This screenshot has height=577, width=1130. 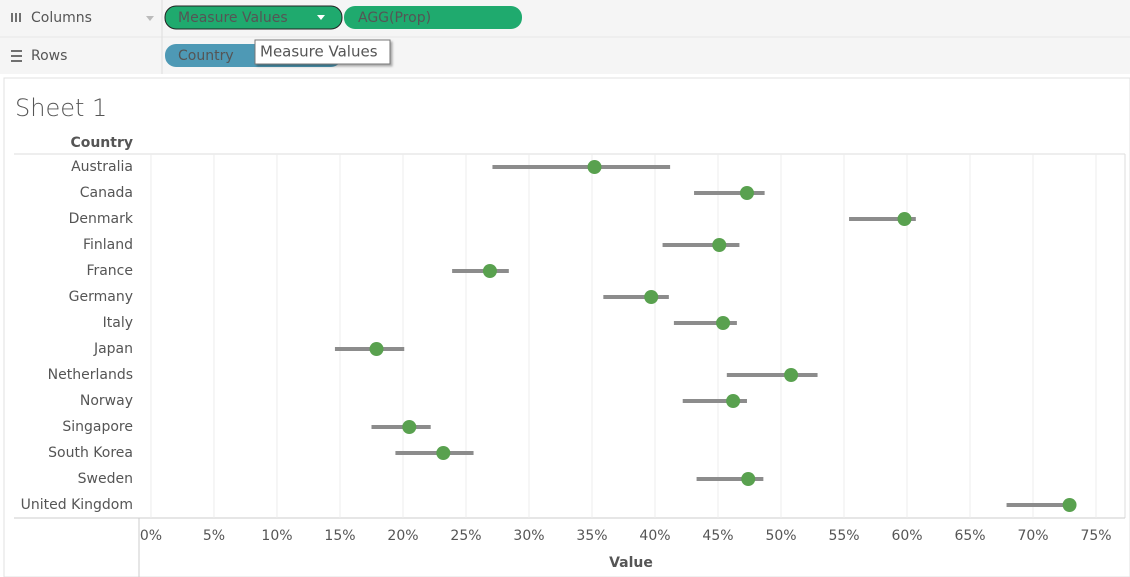 What do you see at coordinates (214, 536) in the screenshot?
I see `x-tick-label: 5%` at bounding box center [214, 536].